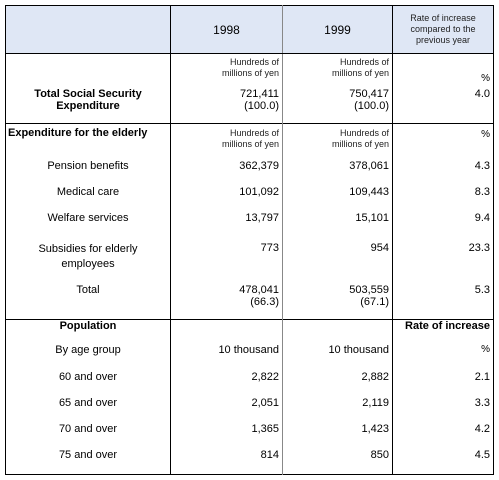  Describe the element at coordinates (337, 258) in the screenshot. I see `elderly-row-1999: 954` at that location.